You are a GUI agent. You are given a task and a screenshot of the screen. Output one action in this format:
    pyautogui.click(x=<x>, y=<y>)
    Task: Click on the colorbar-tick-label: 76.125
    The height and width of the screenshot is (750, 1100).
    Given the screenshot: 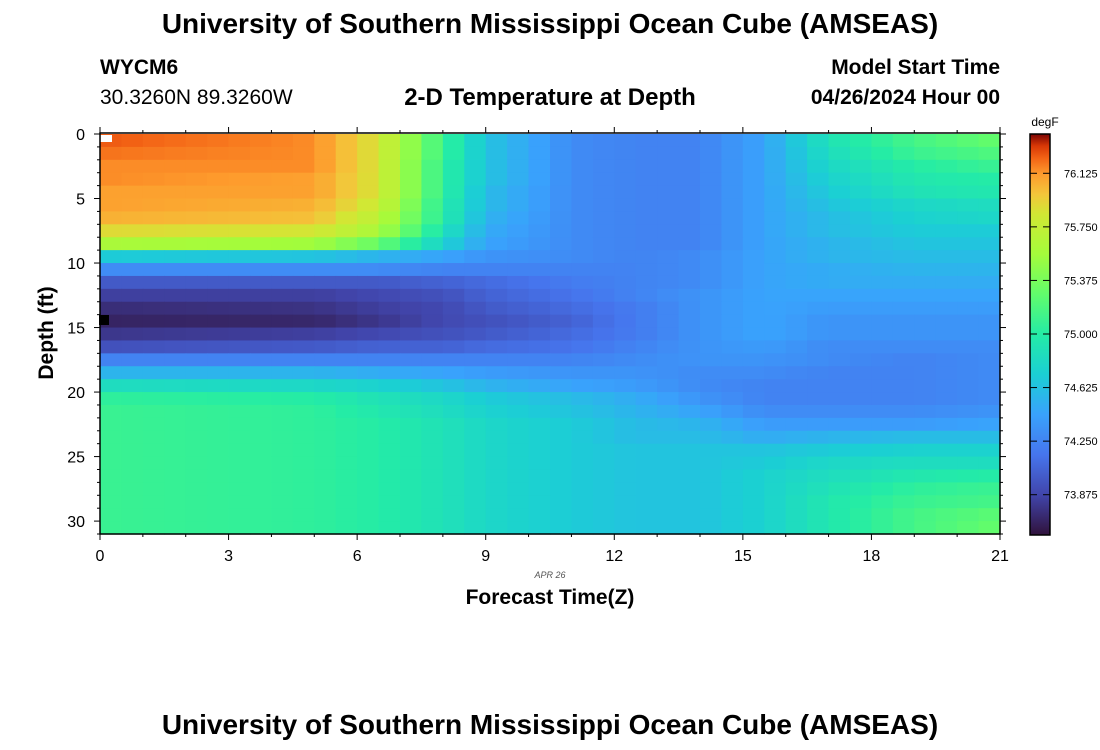 What is the action you would take?
    pyautogui.click(x=1081, y=174)
    